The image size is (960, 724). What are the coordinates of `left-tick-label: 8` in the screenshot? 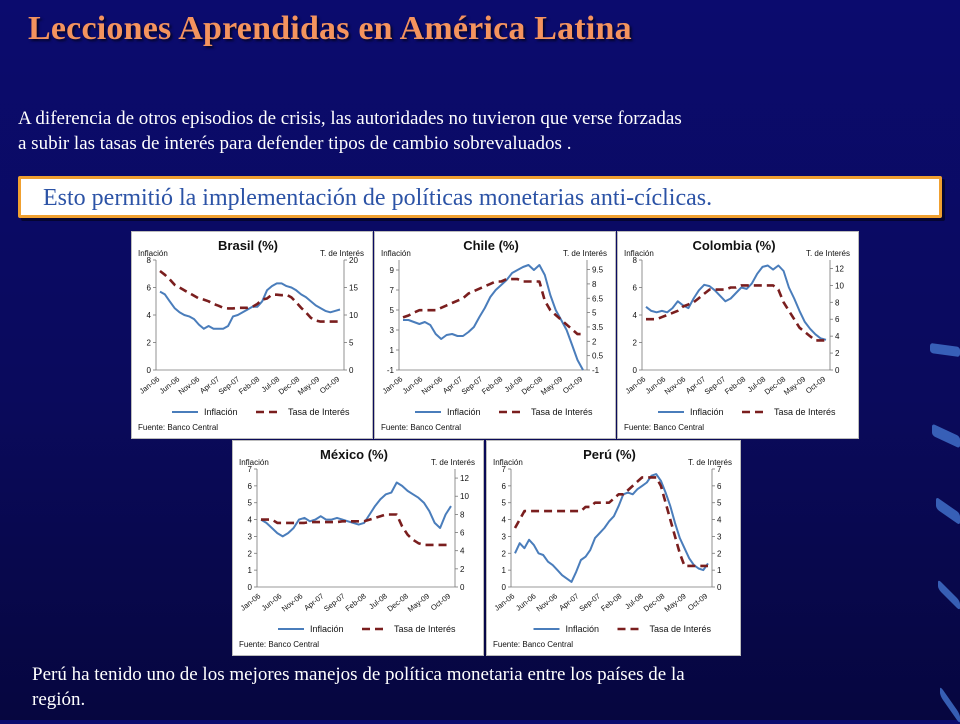 It's located at (149, 260).